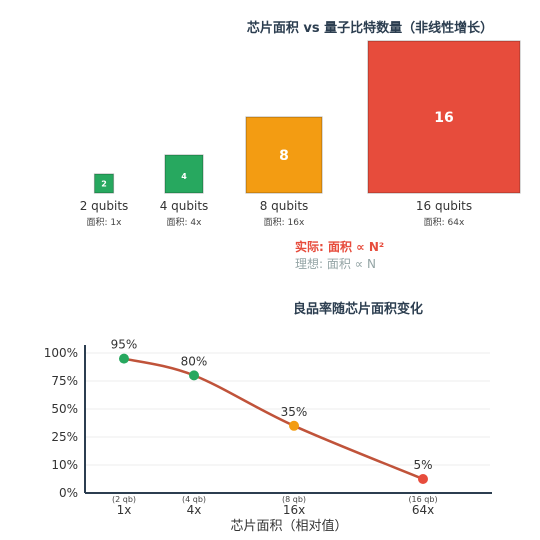 This screenshot has height=540, width=540. I want to click on x-tick-sublabel: (4 qb), so click(194, 499).